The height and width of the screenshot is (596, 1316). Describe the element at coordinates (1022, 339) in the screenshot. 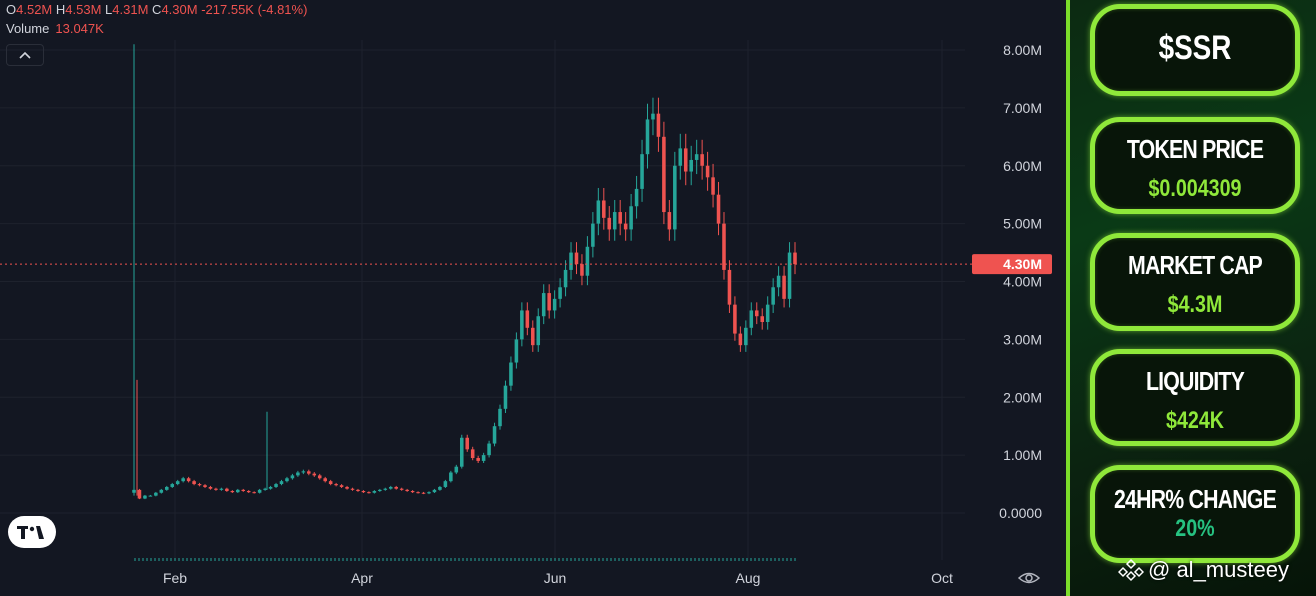

I see `y-tick-label: 3.00M` at that location.